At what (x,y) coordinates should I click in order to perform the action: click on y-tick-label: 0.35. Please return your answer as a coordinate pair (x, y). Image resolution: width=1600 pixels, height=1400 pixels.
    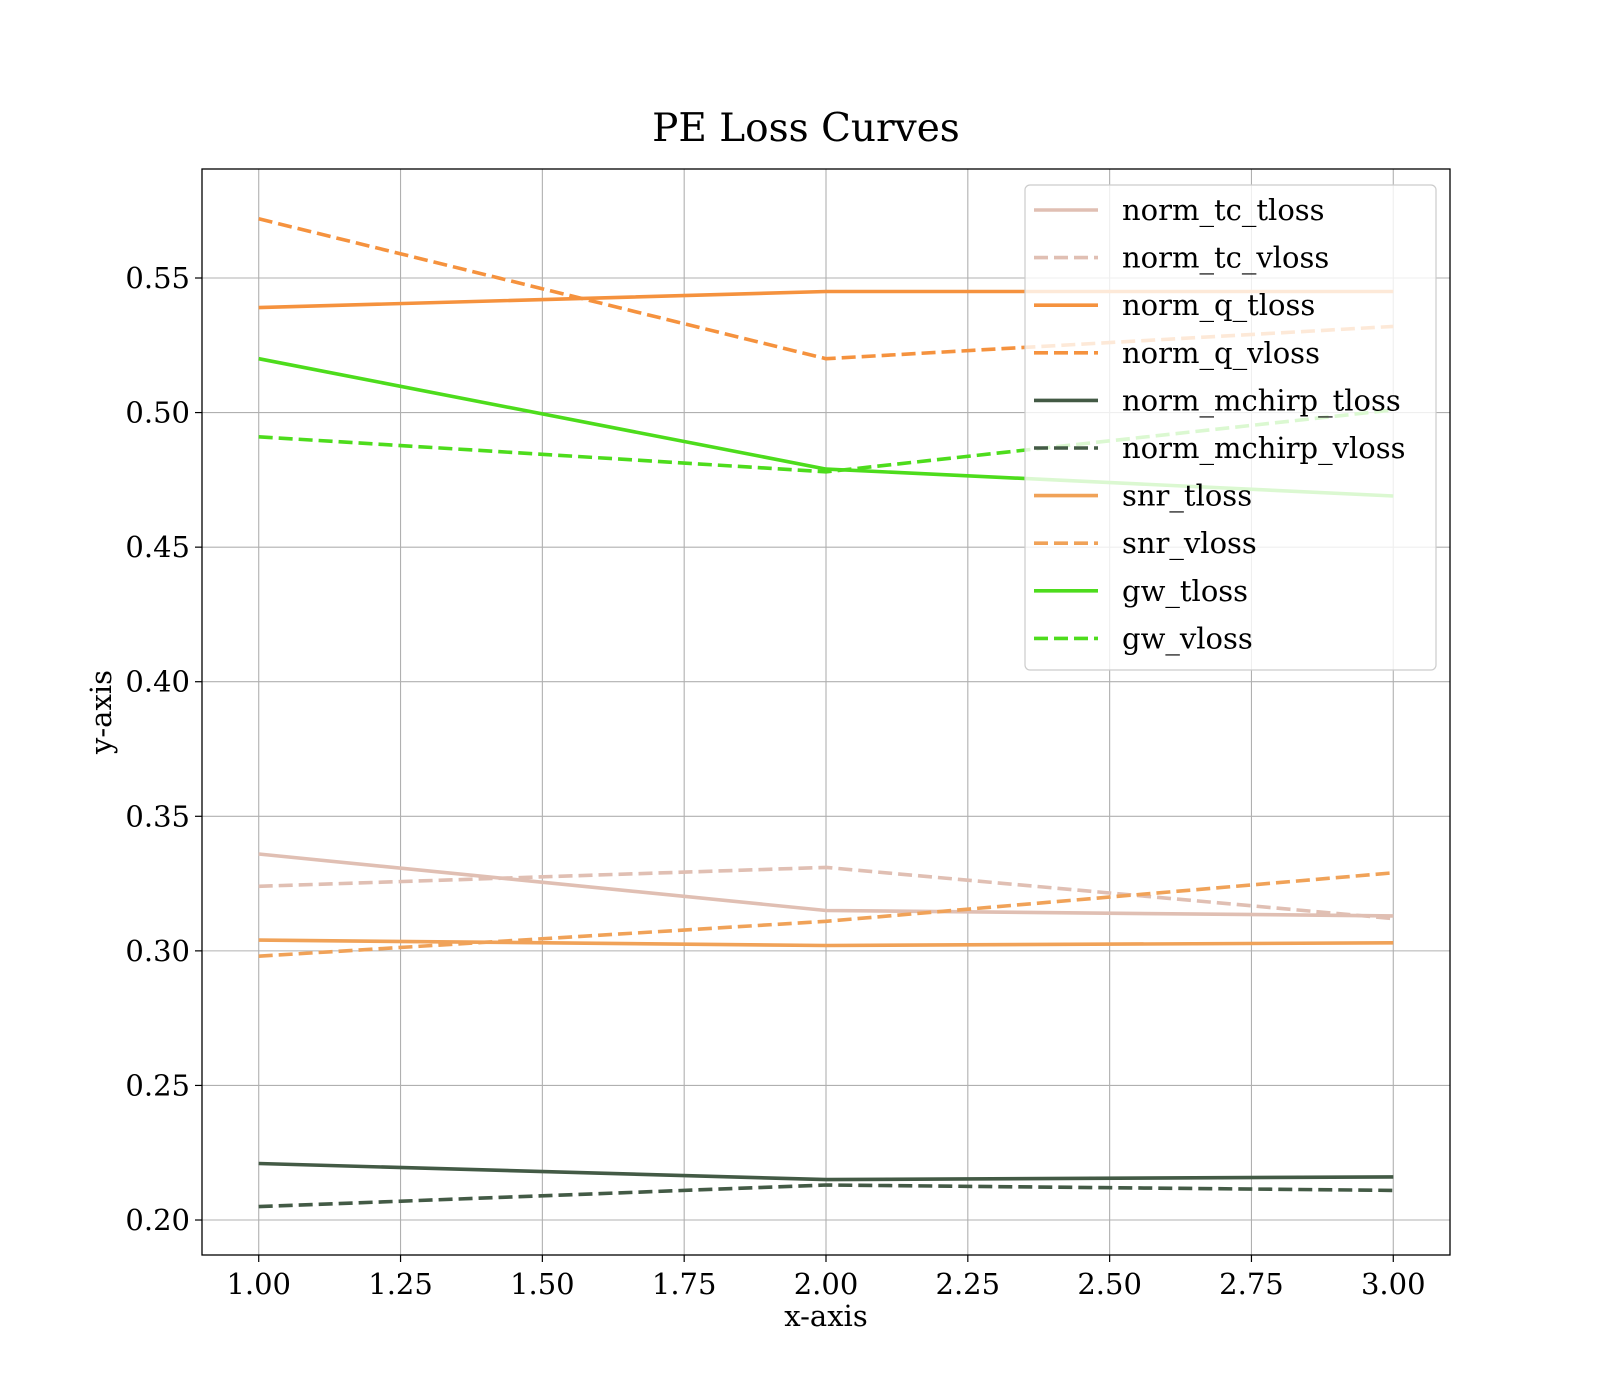
    Looking at the image, I should click on (157, 816).